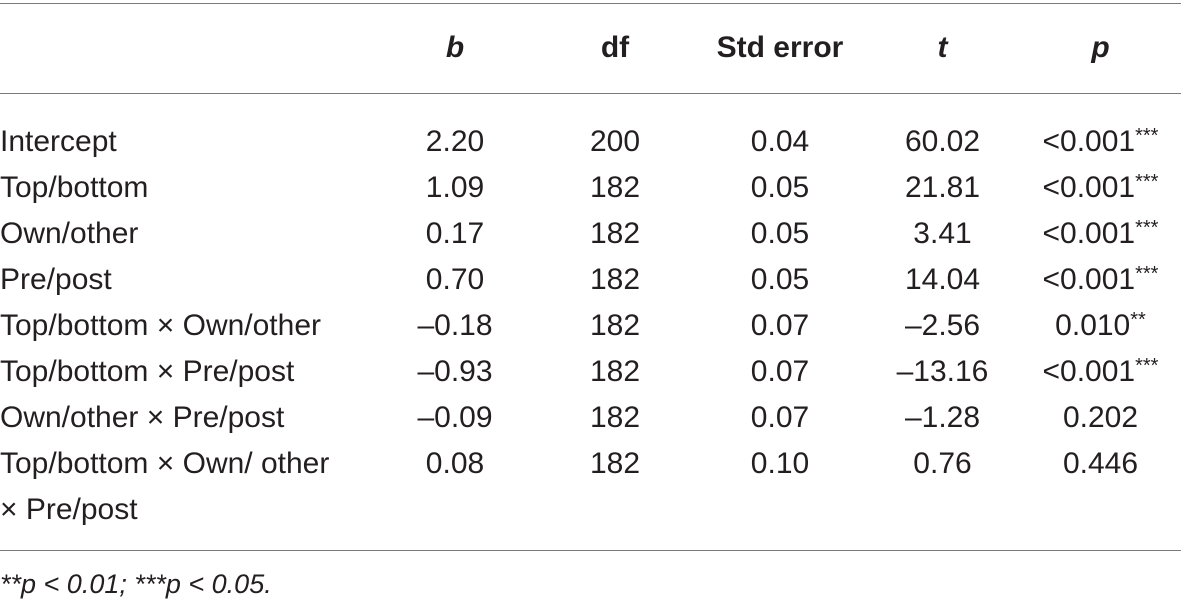  Describe the element at coordinates (455, 279) in the screenshot. I see `cell-b: 0.70` at that location.